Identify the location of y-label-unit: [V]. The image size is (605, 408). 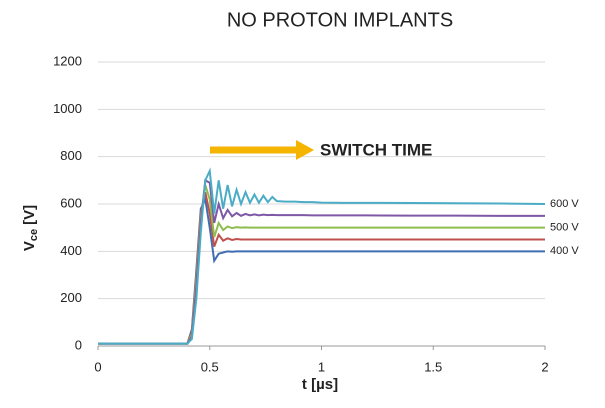
(29, 215).